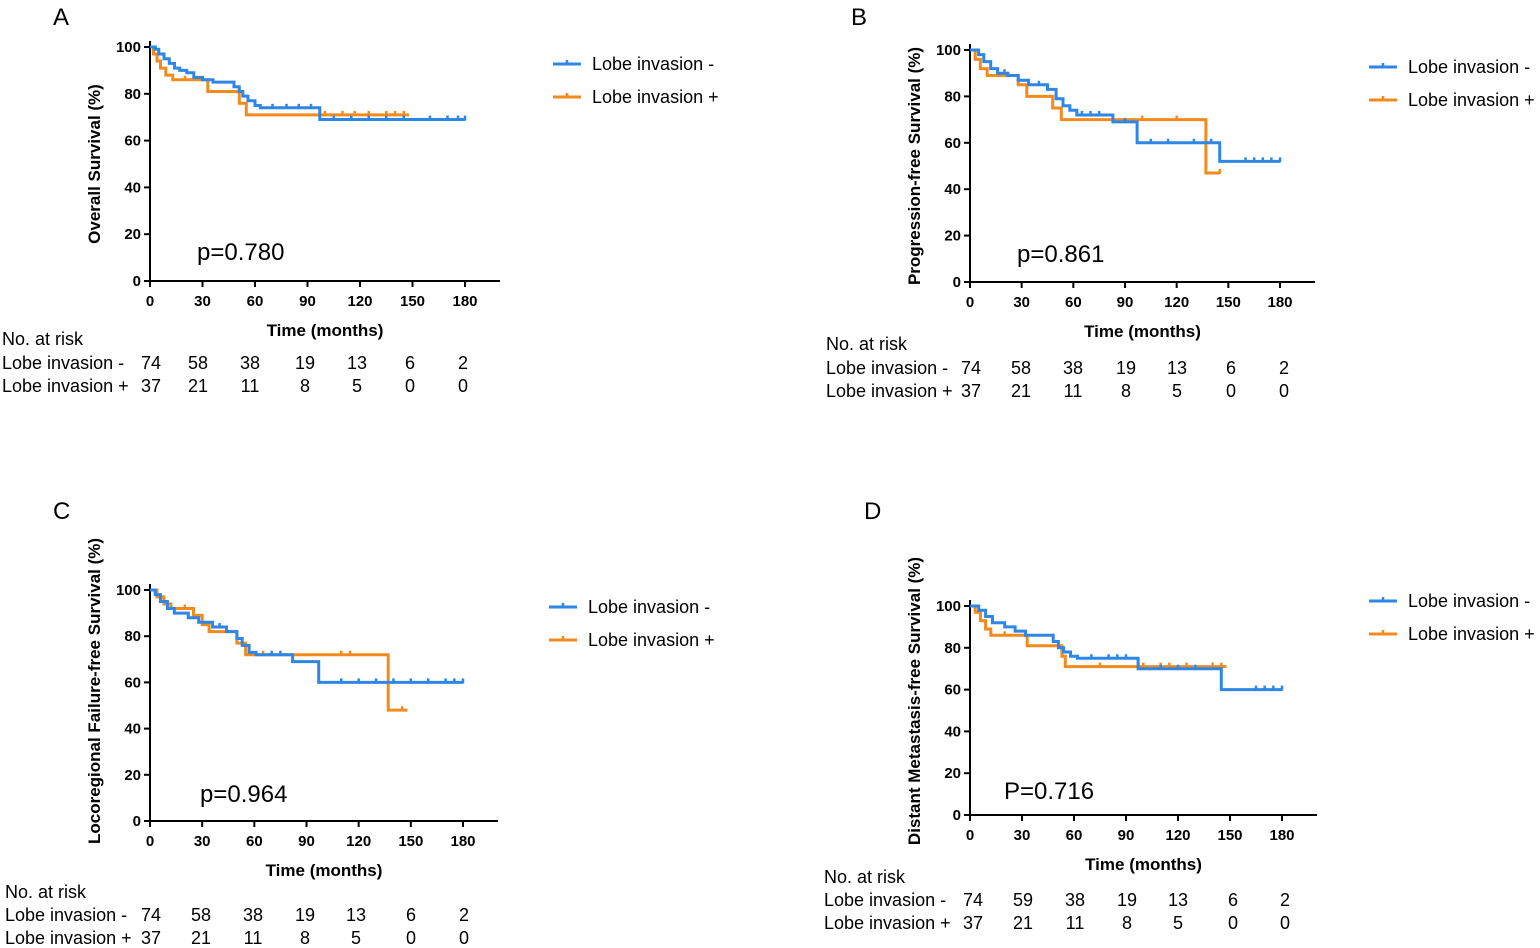 This screenshot has width=1540, height=948. What do you see at coordinates (410, 363) in the screenshot?
I see `risk-value: 6` at bounding box center [410, 363].